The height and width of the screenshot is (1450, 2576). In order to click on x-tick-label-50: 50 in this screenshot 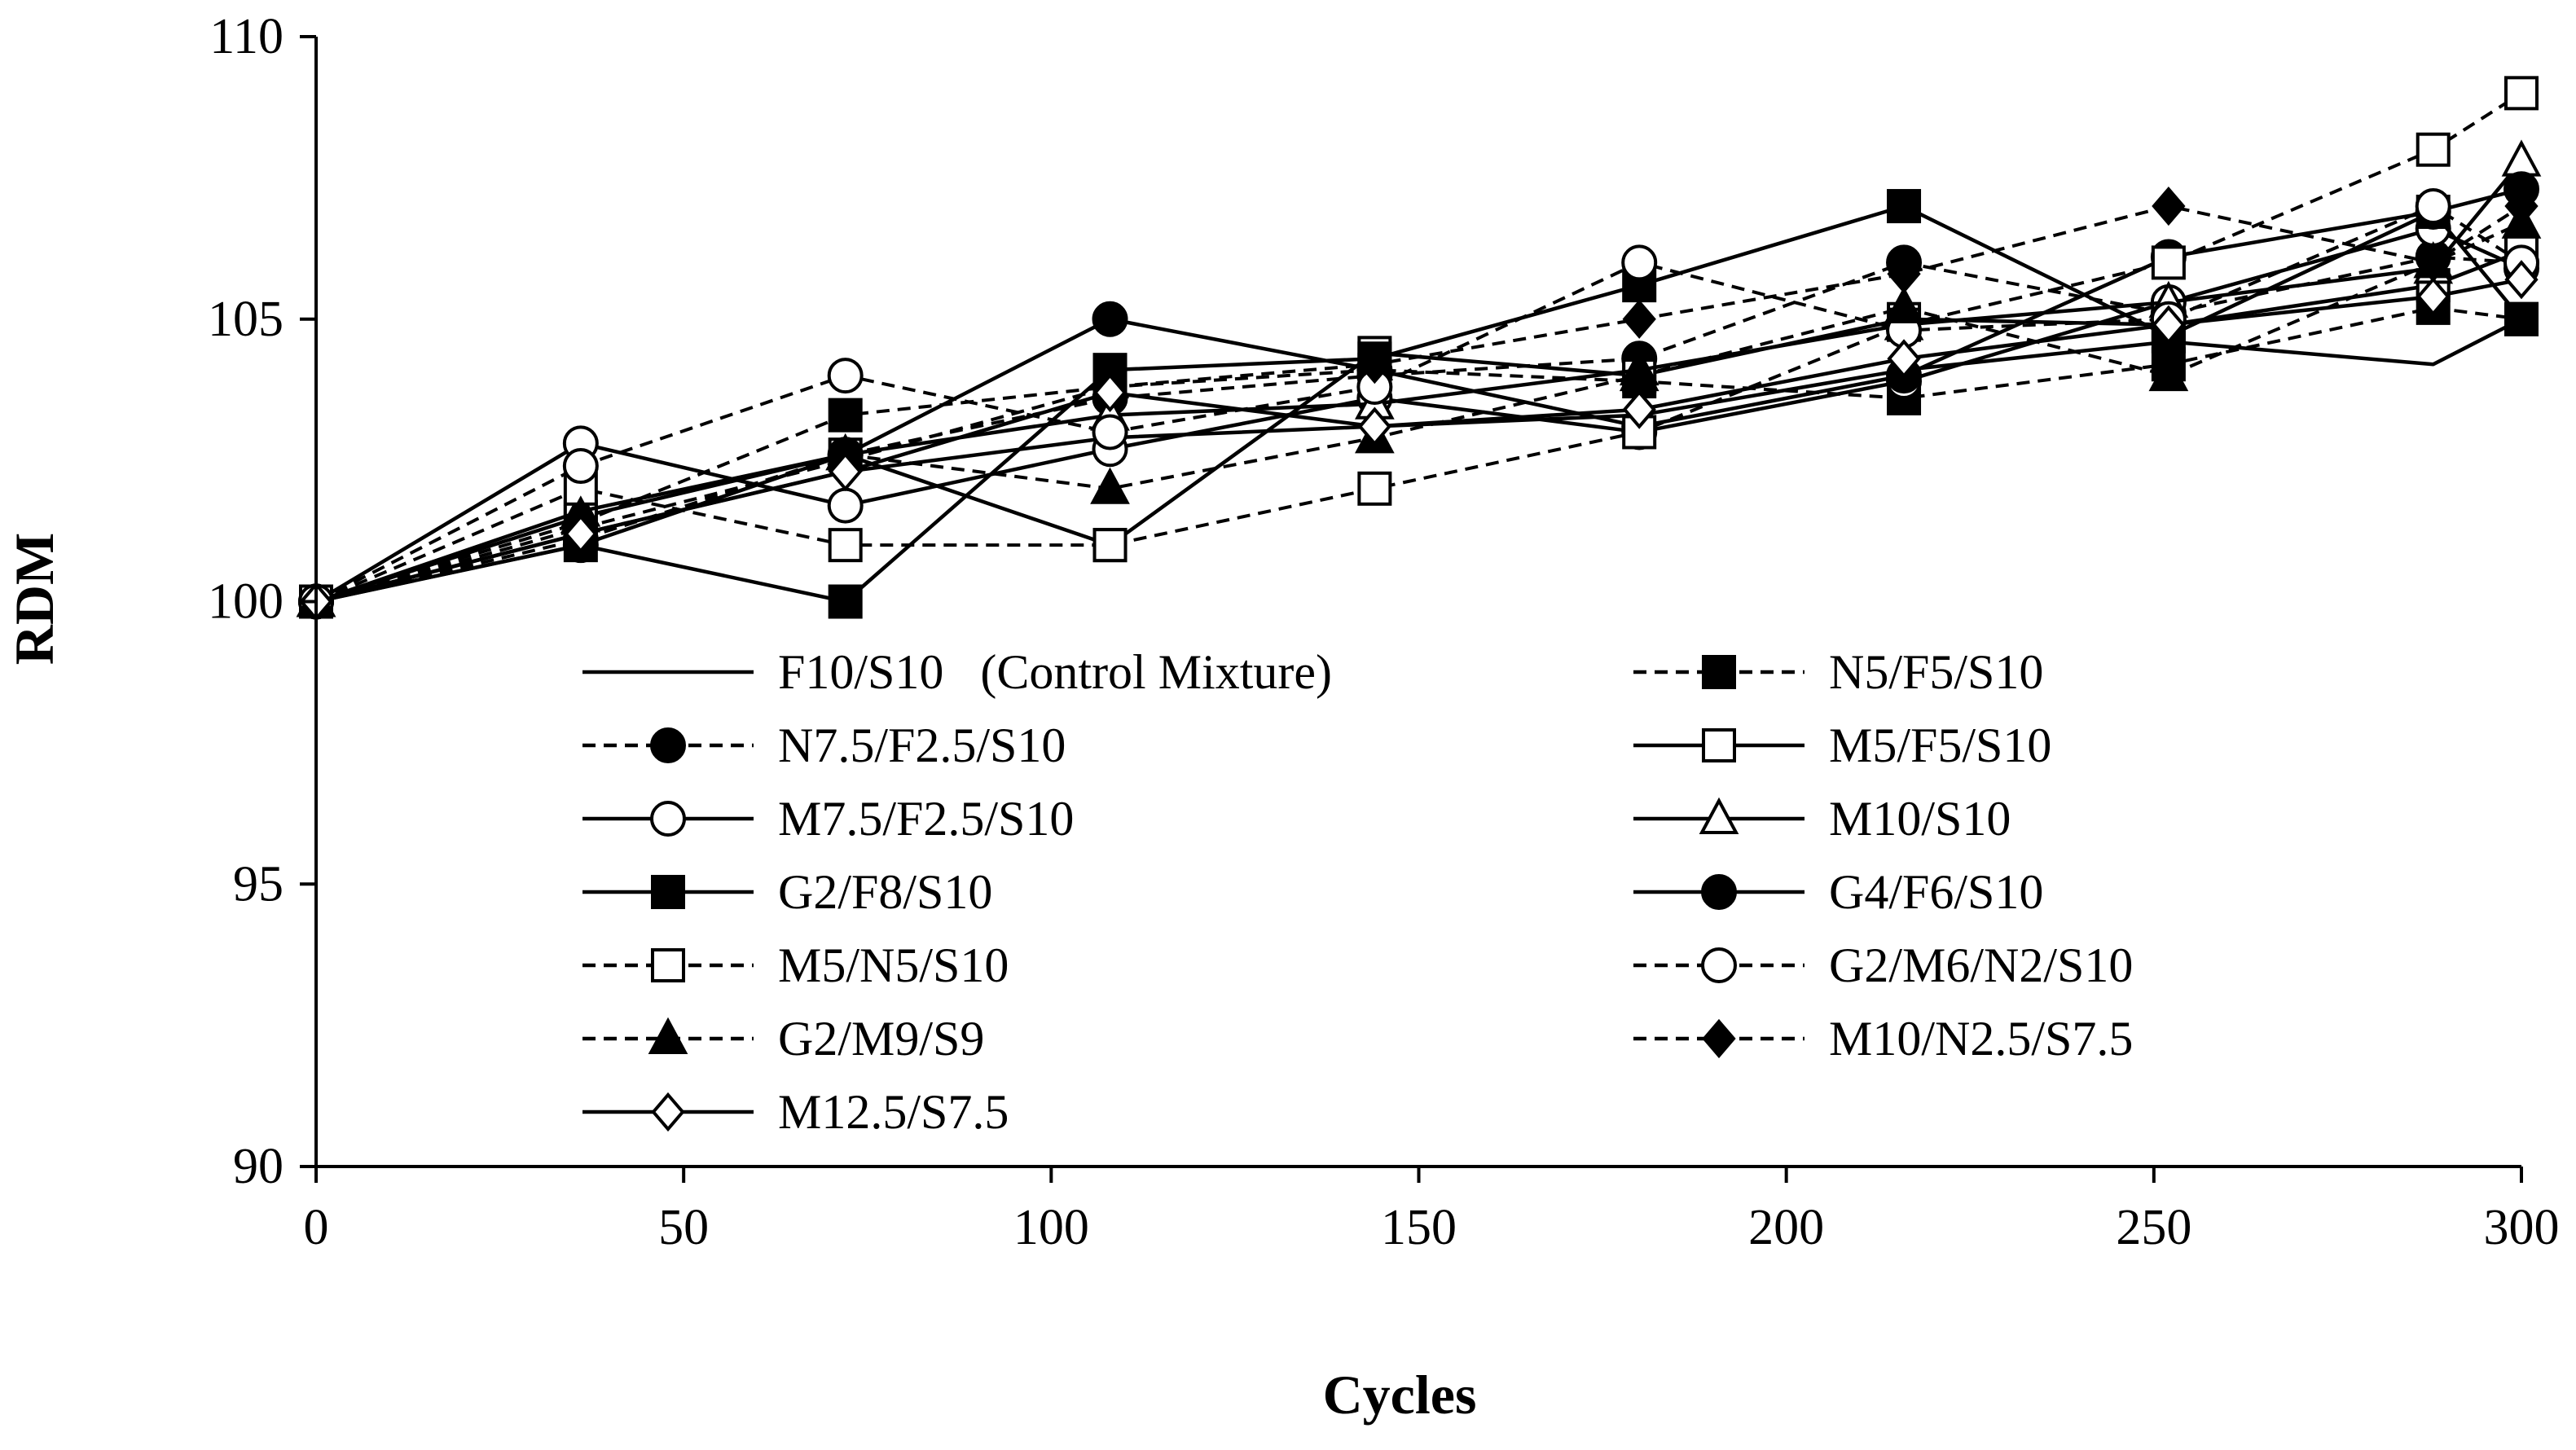, I will do `click(683, 1227)`.